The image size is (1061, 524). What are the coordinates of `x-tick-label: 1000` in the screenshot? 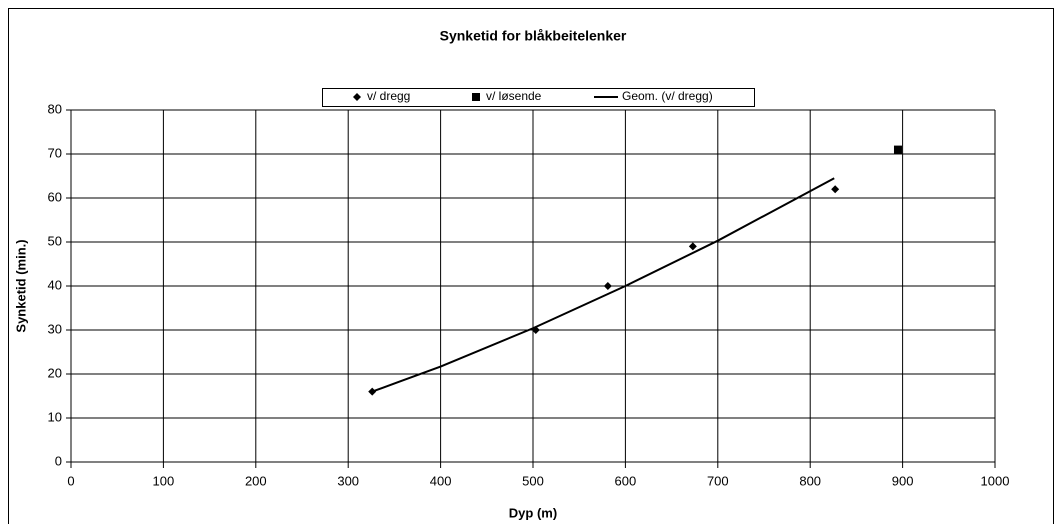 It's located at (995, 480).